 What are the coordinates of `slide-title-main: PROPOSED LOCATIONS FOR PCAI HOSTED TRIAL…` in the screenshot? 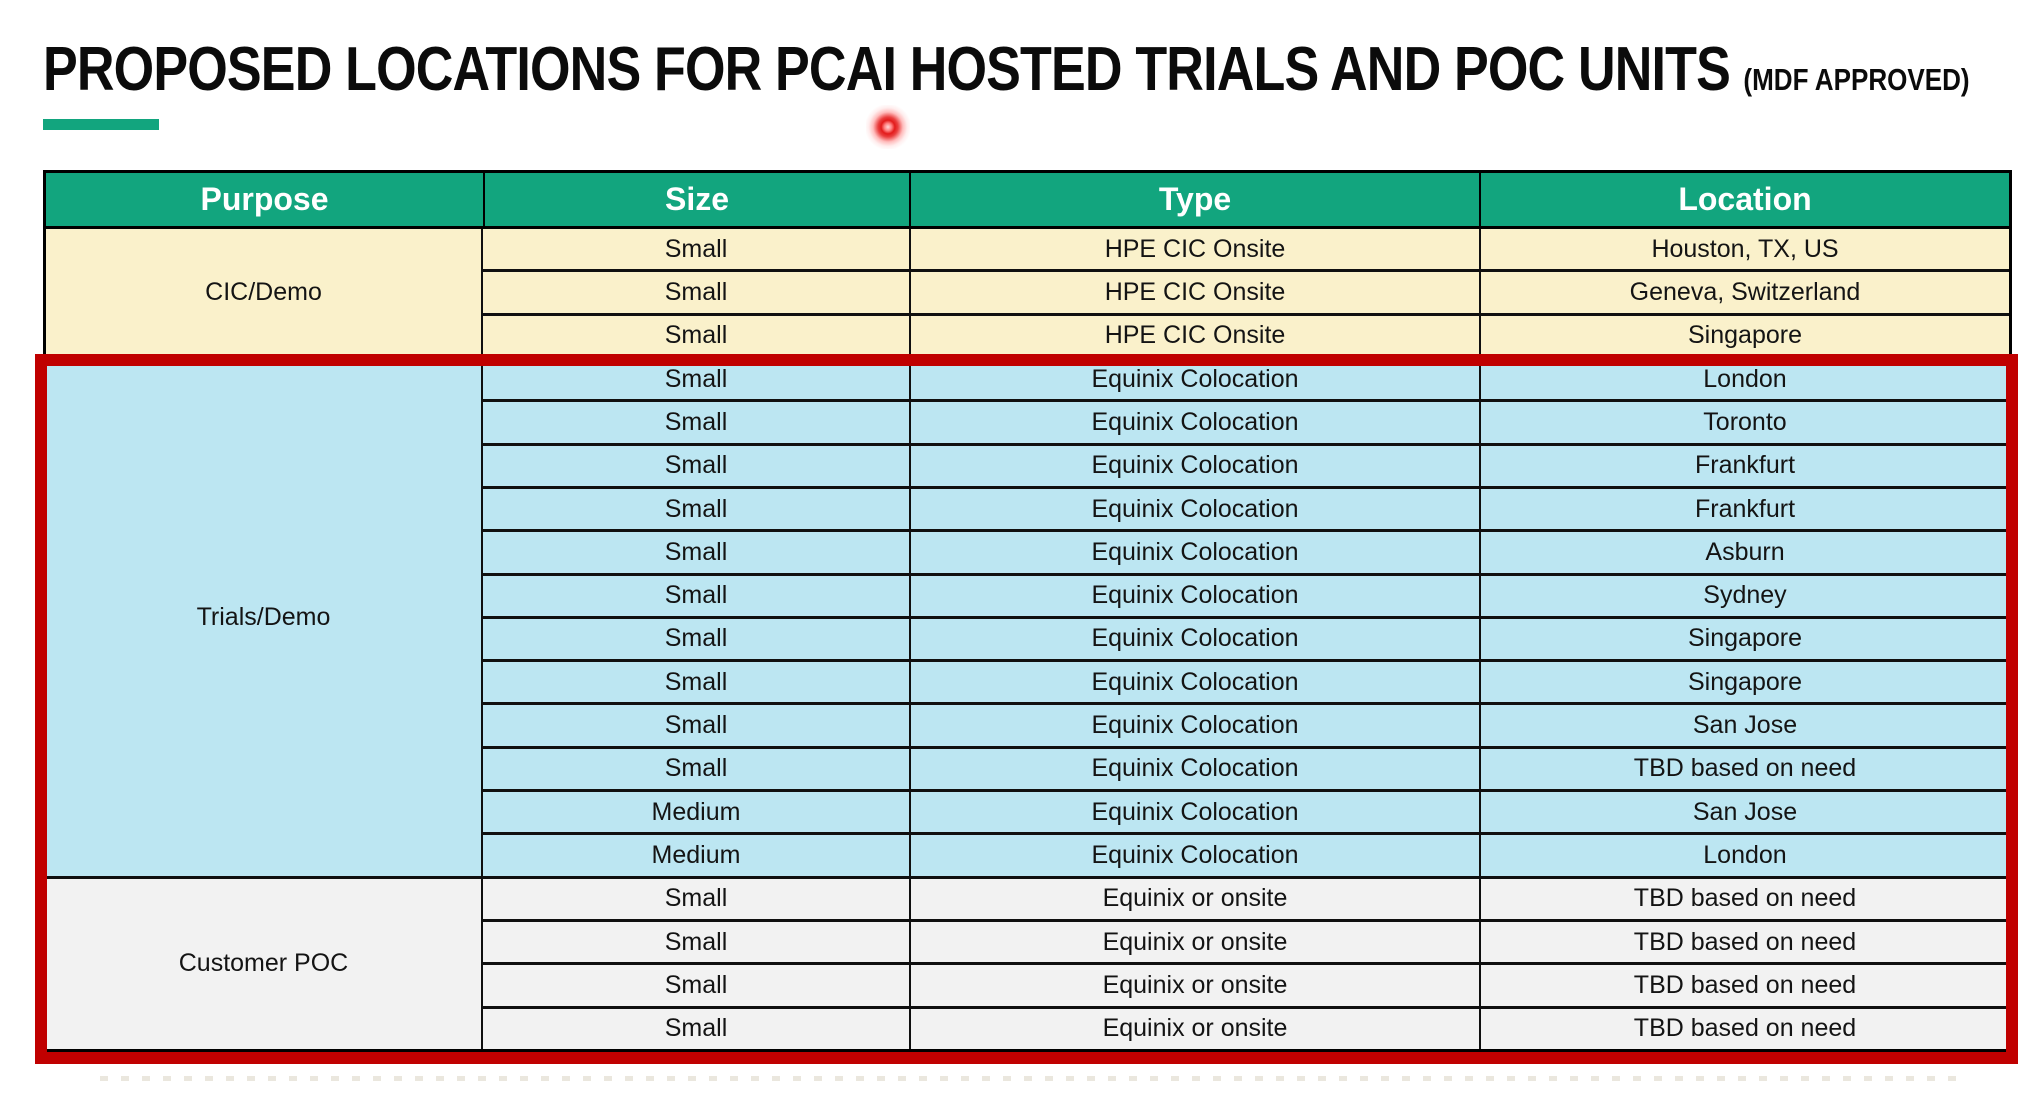 It's located at (887, 69).